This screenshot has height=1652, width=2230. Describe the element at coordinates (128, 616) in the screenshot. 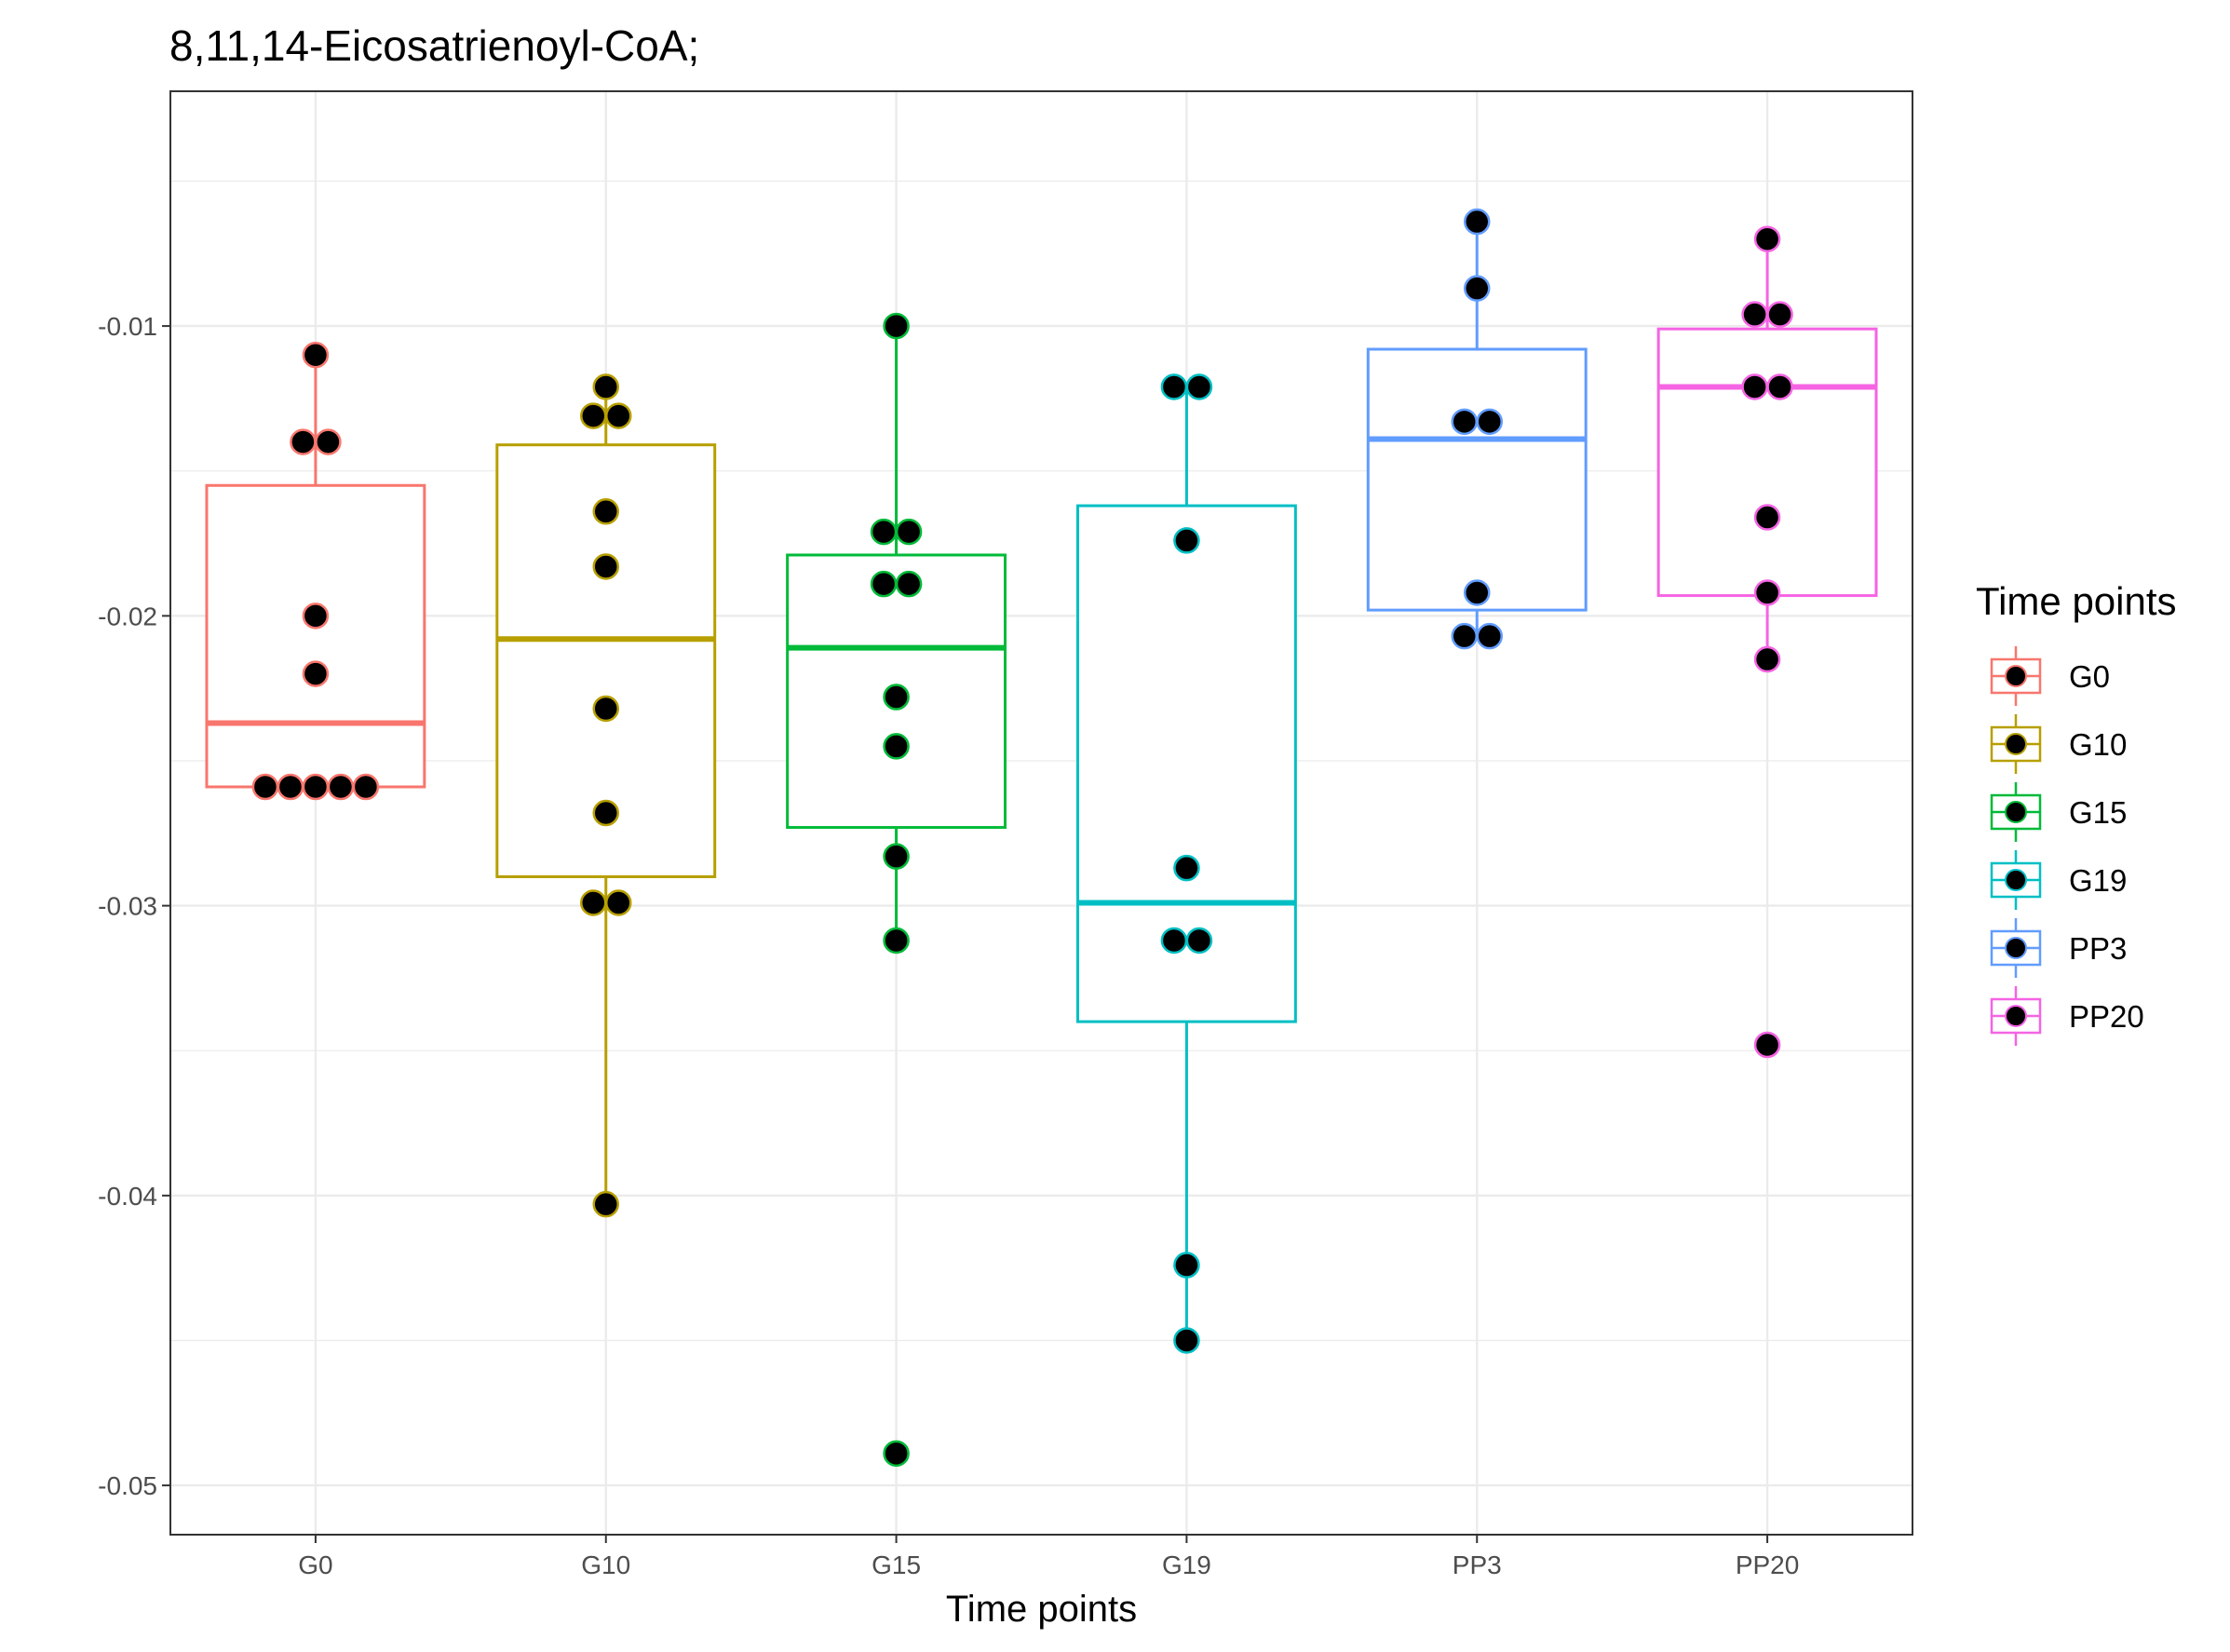

I see `y-tick-label: -0.02` at that location.